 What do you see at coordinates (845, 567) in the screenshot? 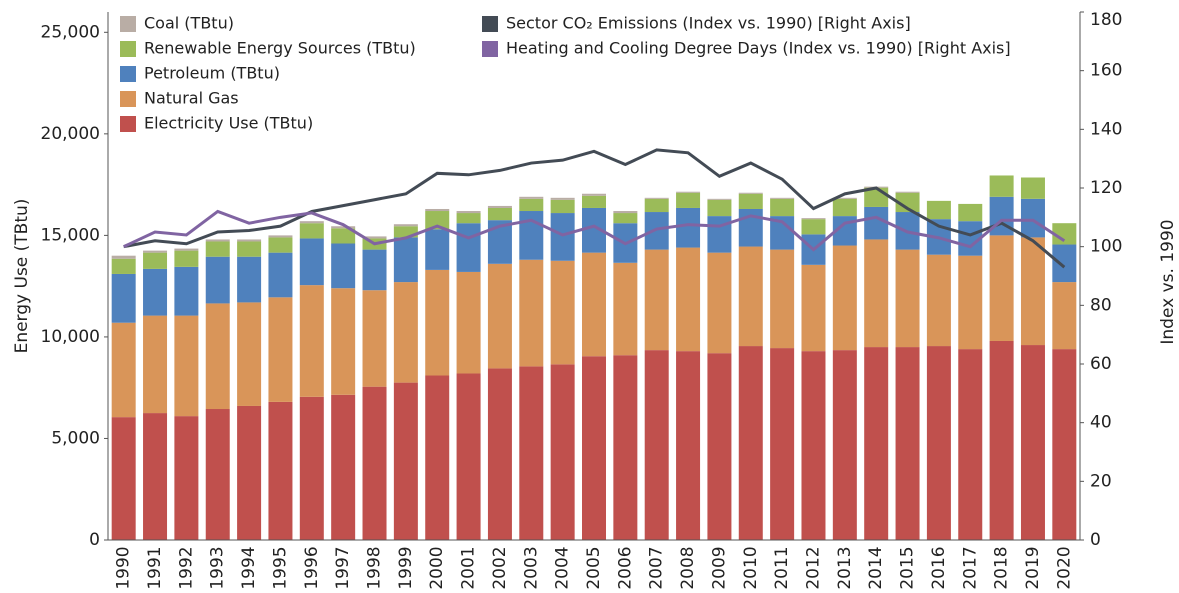
I see `x-tick-label: 2013` at bounding box center [845, 567].